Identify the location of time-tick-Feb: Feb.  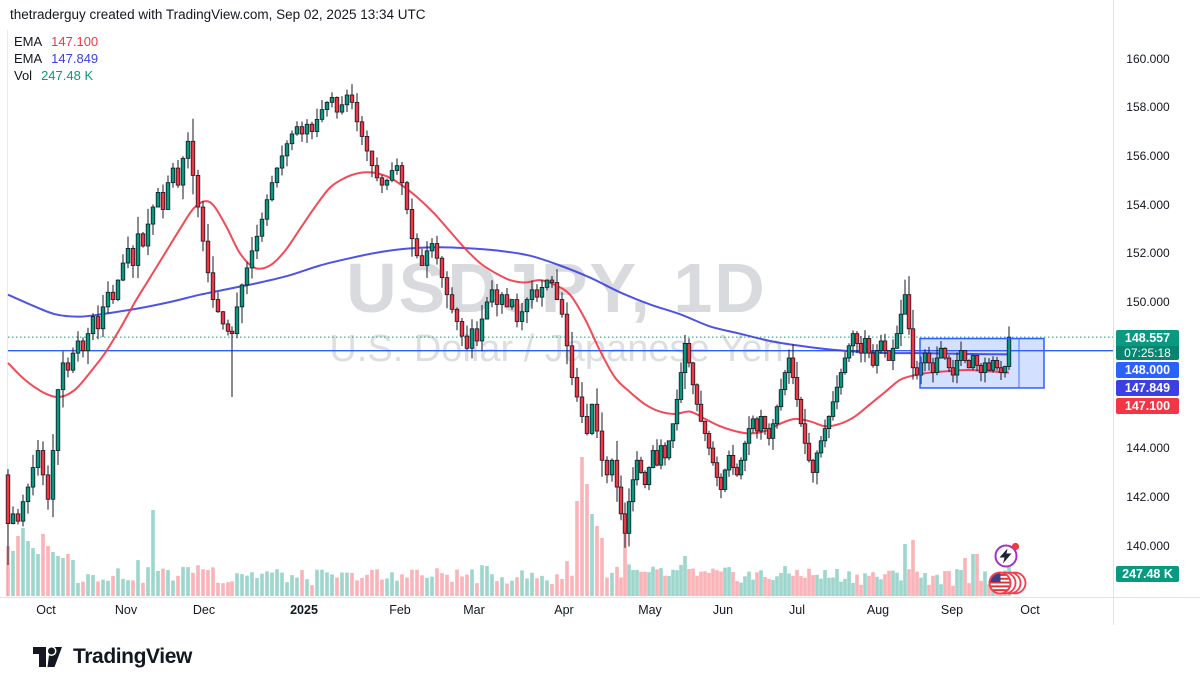
(400, 610).